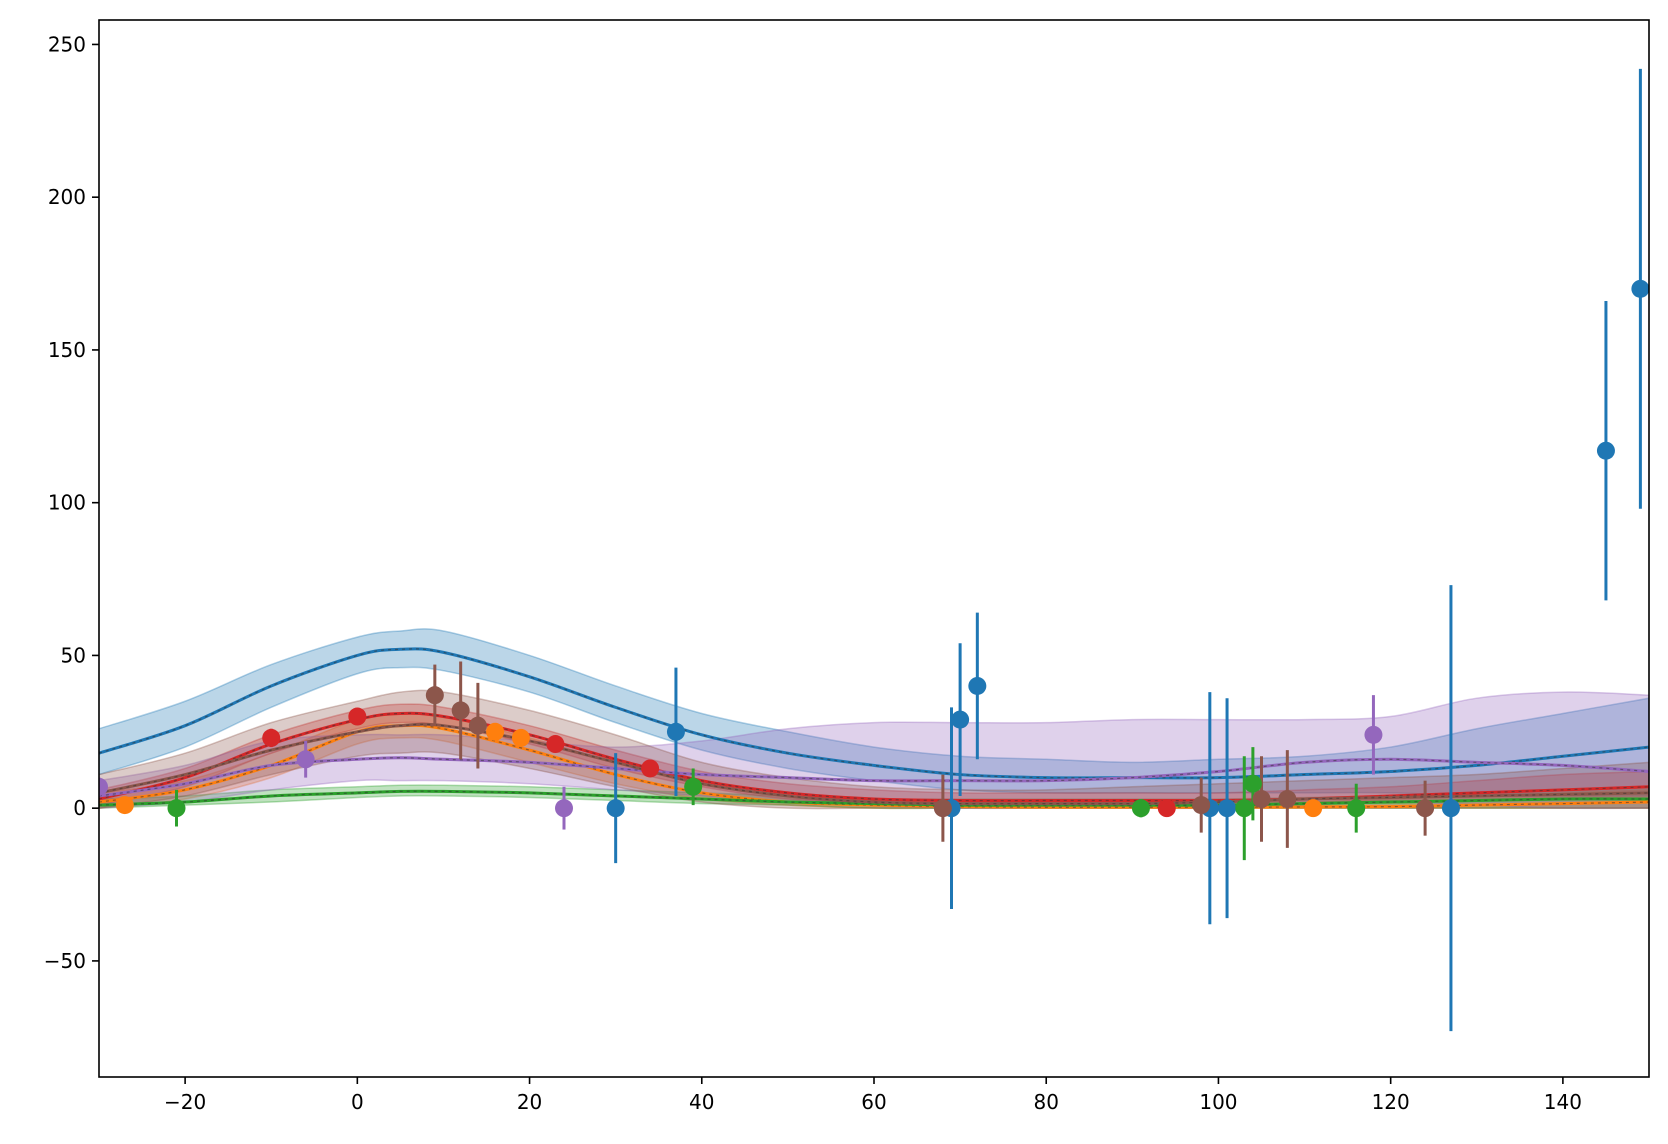 The image size is (1668, 1144). Describe the element at coordinates (873, 1102) in the screenshot. I see `x-tick-label: 60` at that location.